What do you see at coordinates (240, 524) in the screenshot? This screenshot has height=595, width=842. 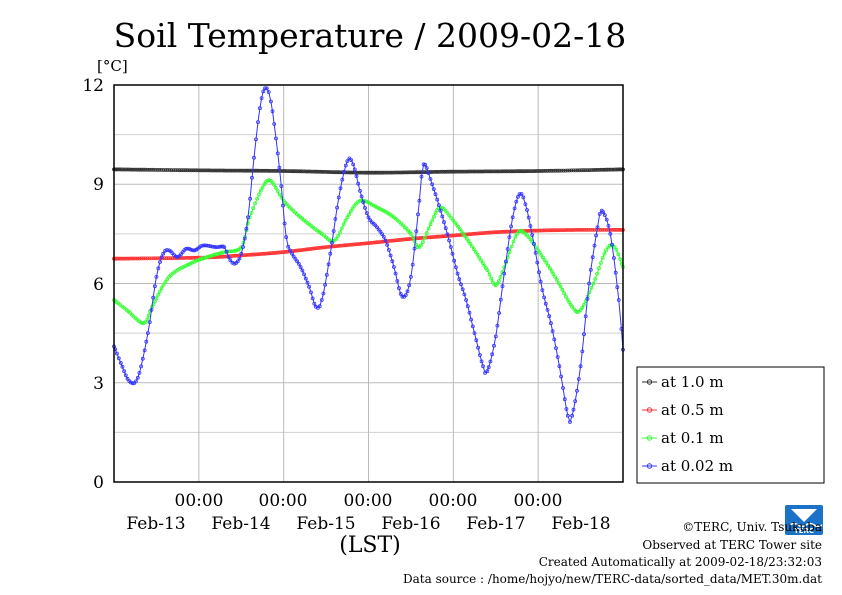 I see `x-date-label: Feb-14` at bounding box center [240, 524].